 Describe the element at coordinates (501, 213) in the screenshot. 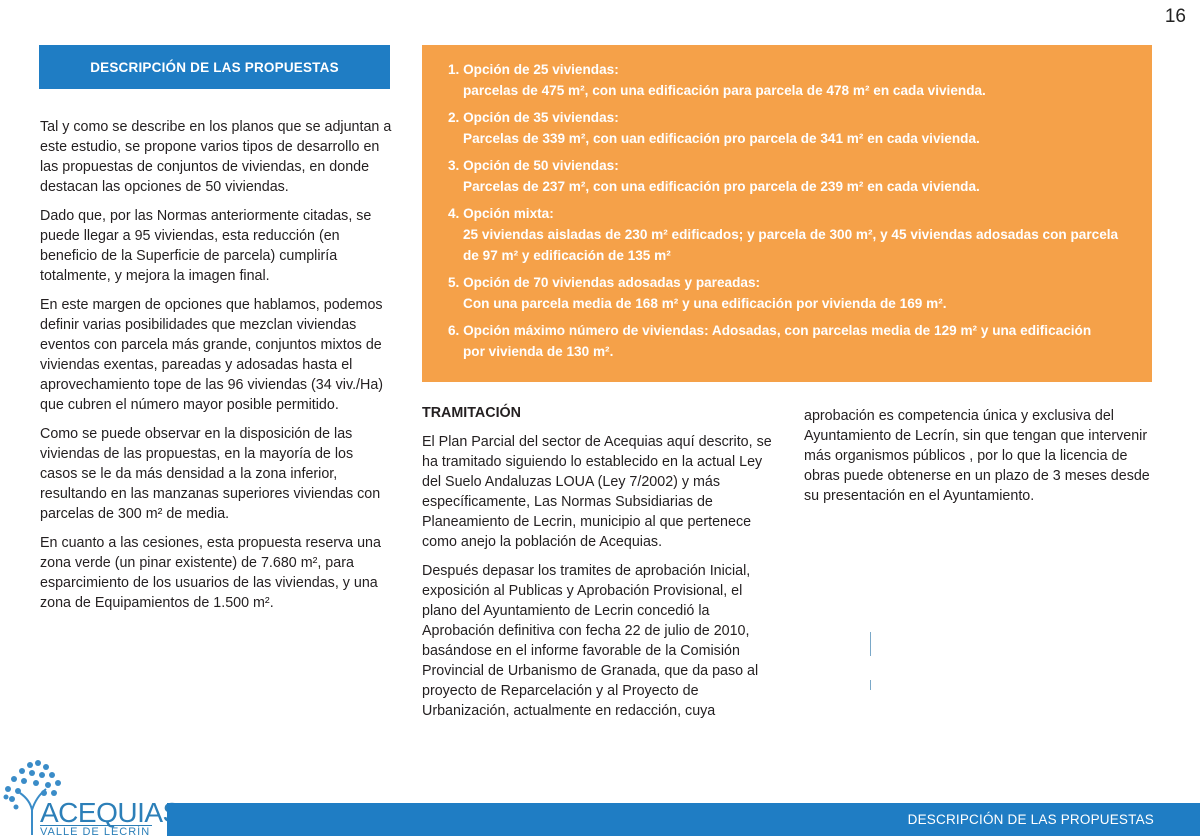

I see `option-title: 4. Opción mixta:` at that location.